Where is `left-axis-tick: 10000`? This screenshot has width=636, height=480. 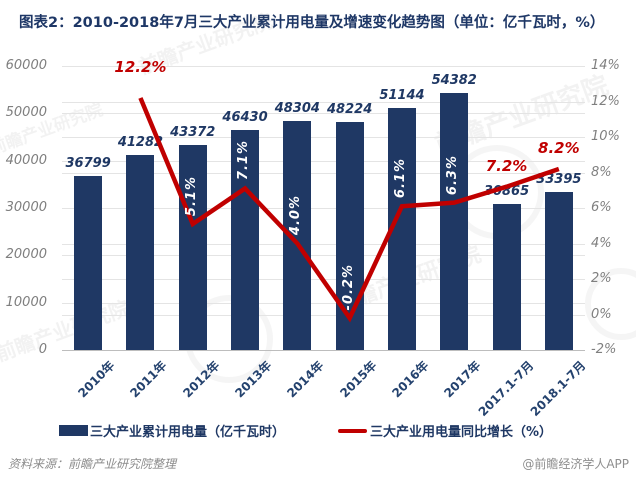 left-axis-tick: 10000 is located at coordinates (26, 302).